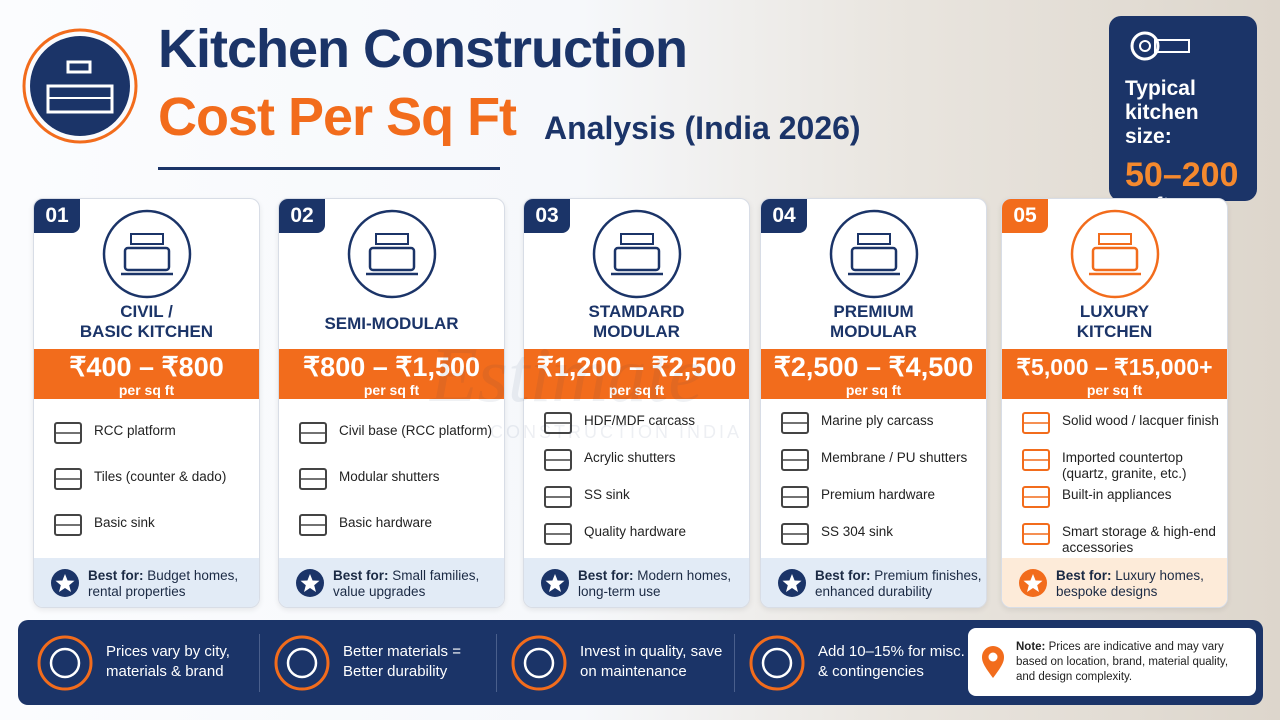  What do you see at coordinates (135, 430) in the screenshot?
I see `feature: RCC platform` at bounding box center [135, 430].